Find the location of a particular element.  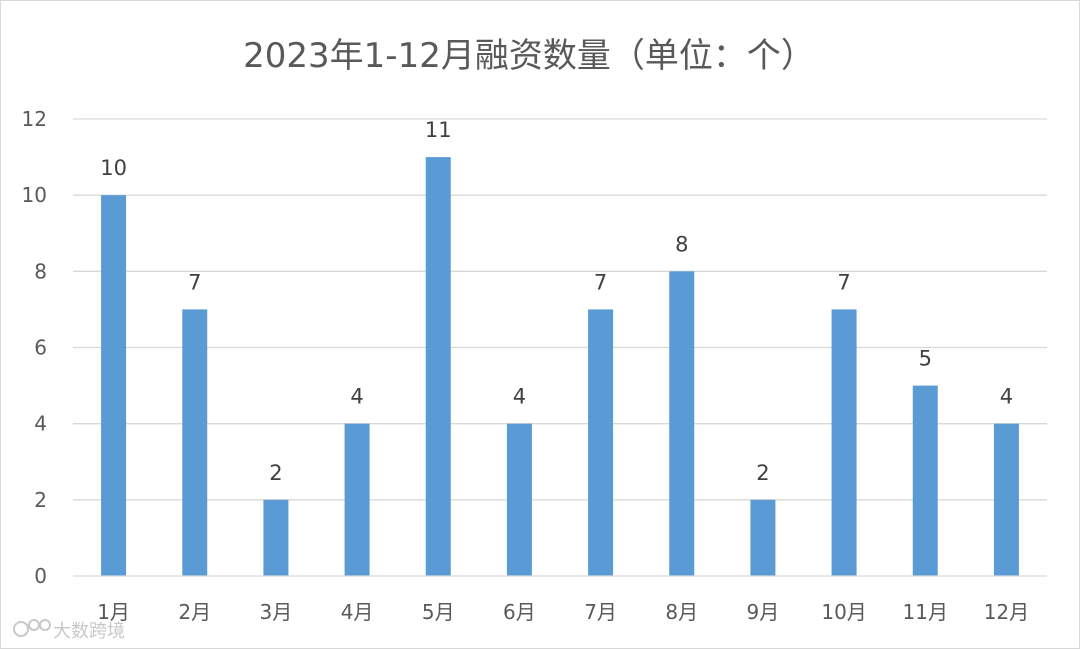

chart-title: 2023年1-12月融资数量（单位：个） is located at coordinates (529, 56).